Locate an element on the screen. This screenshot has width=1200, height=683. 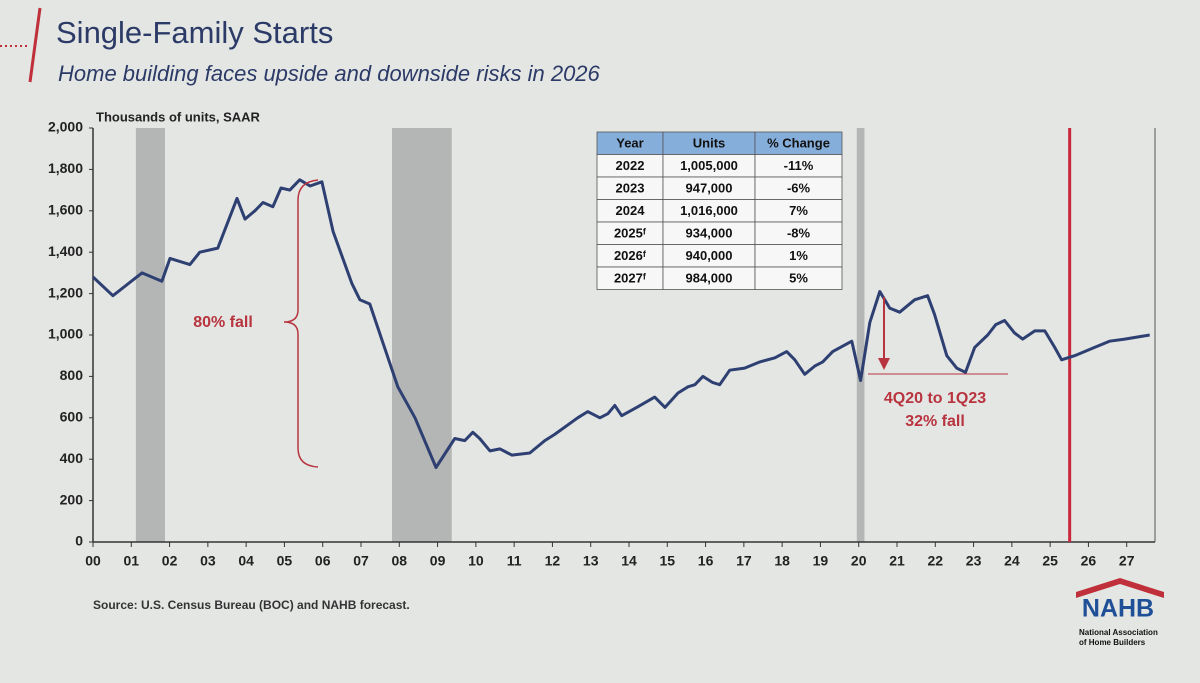
cell-text: -11% is located at coordinates (799, 165).